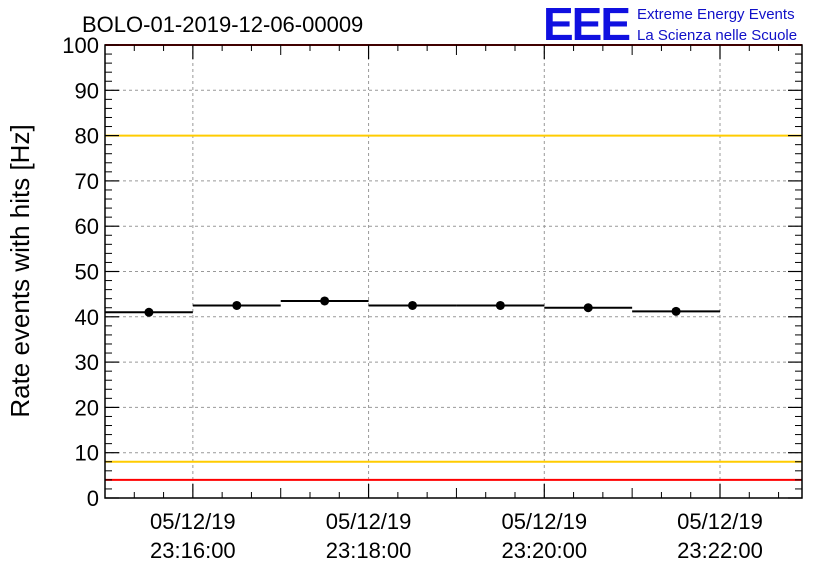 The height and width of the screenshot is (572, 836). I want to click on data-points, so click(412, 306).